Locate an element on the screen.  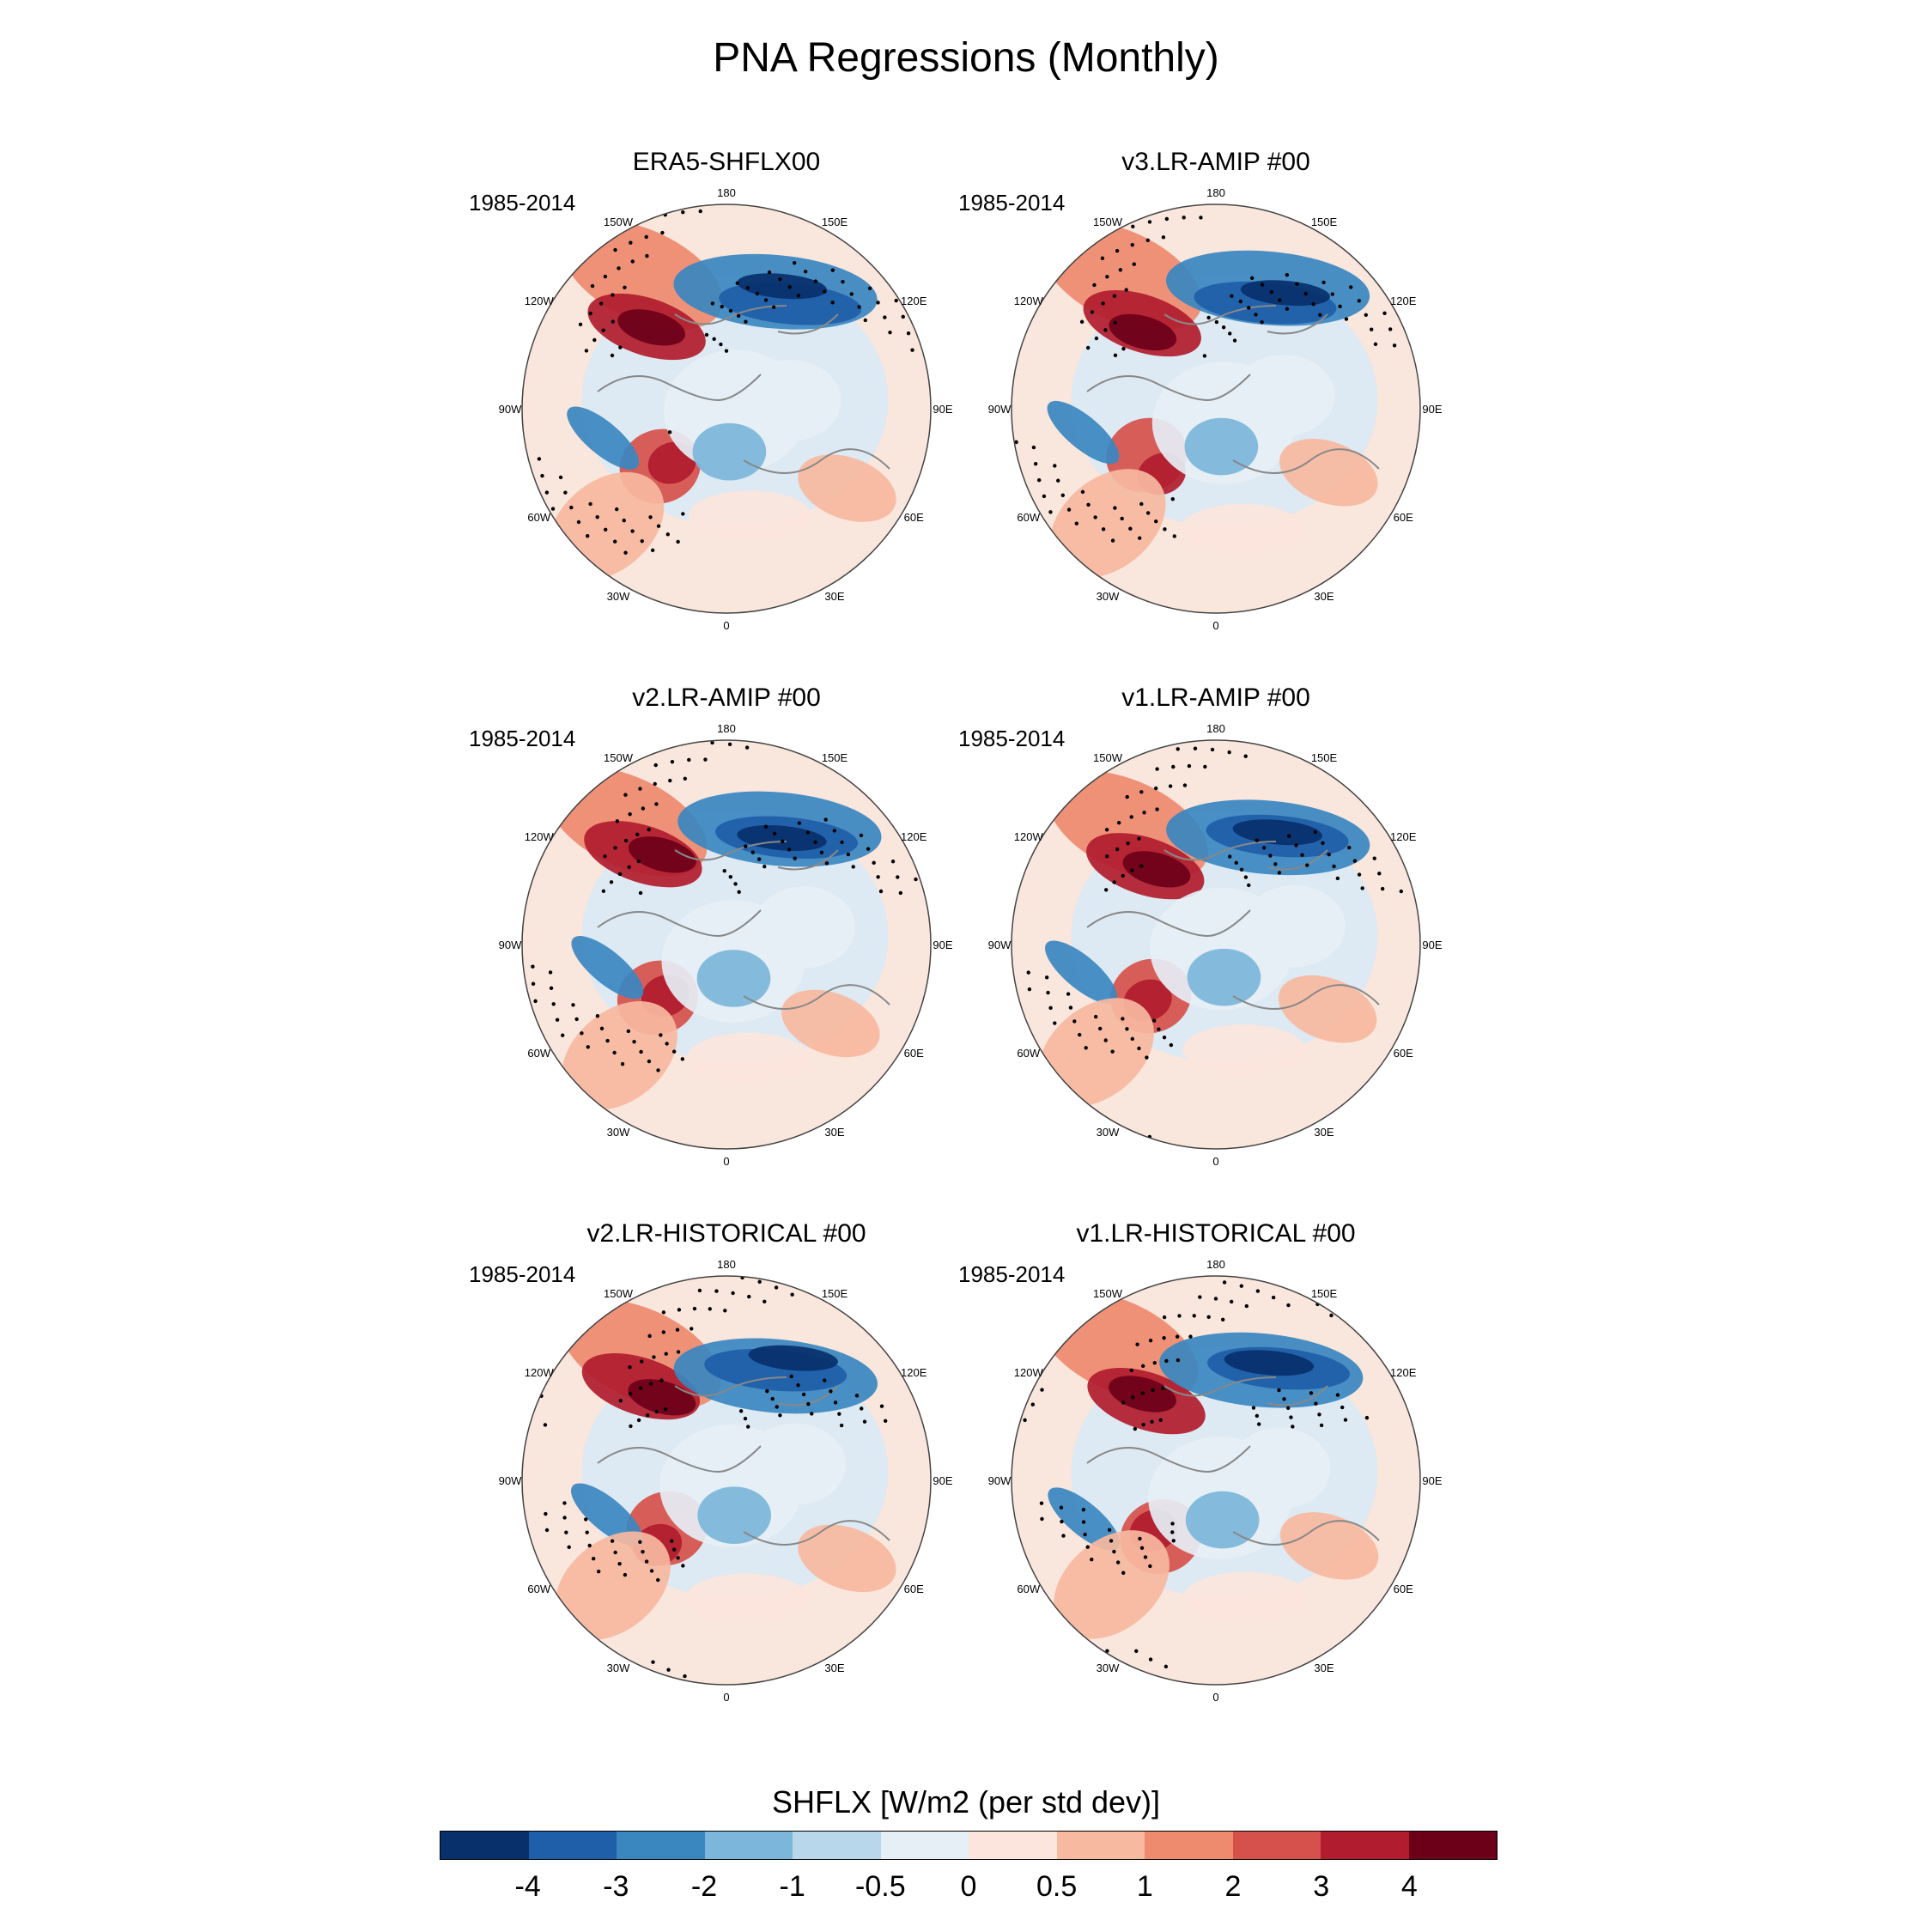
longitude-label: 30E is located at coordinates (834, 1668).